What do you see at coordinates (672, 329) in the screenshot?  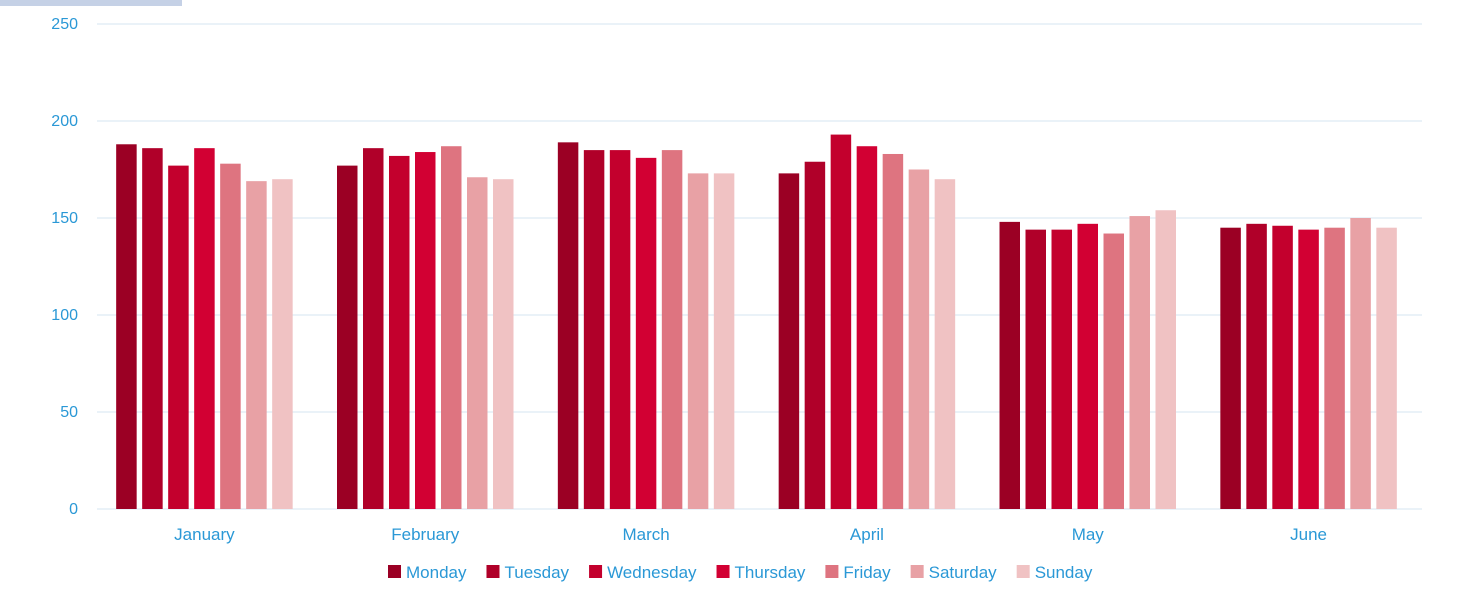 I see `bar-march-friday` at bounding box center [672, 329].